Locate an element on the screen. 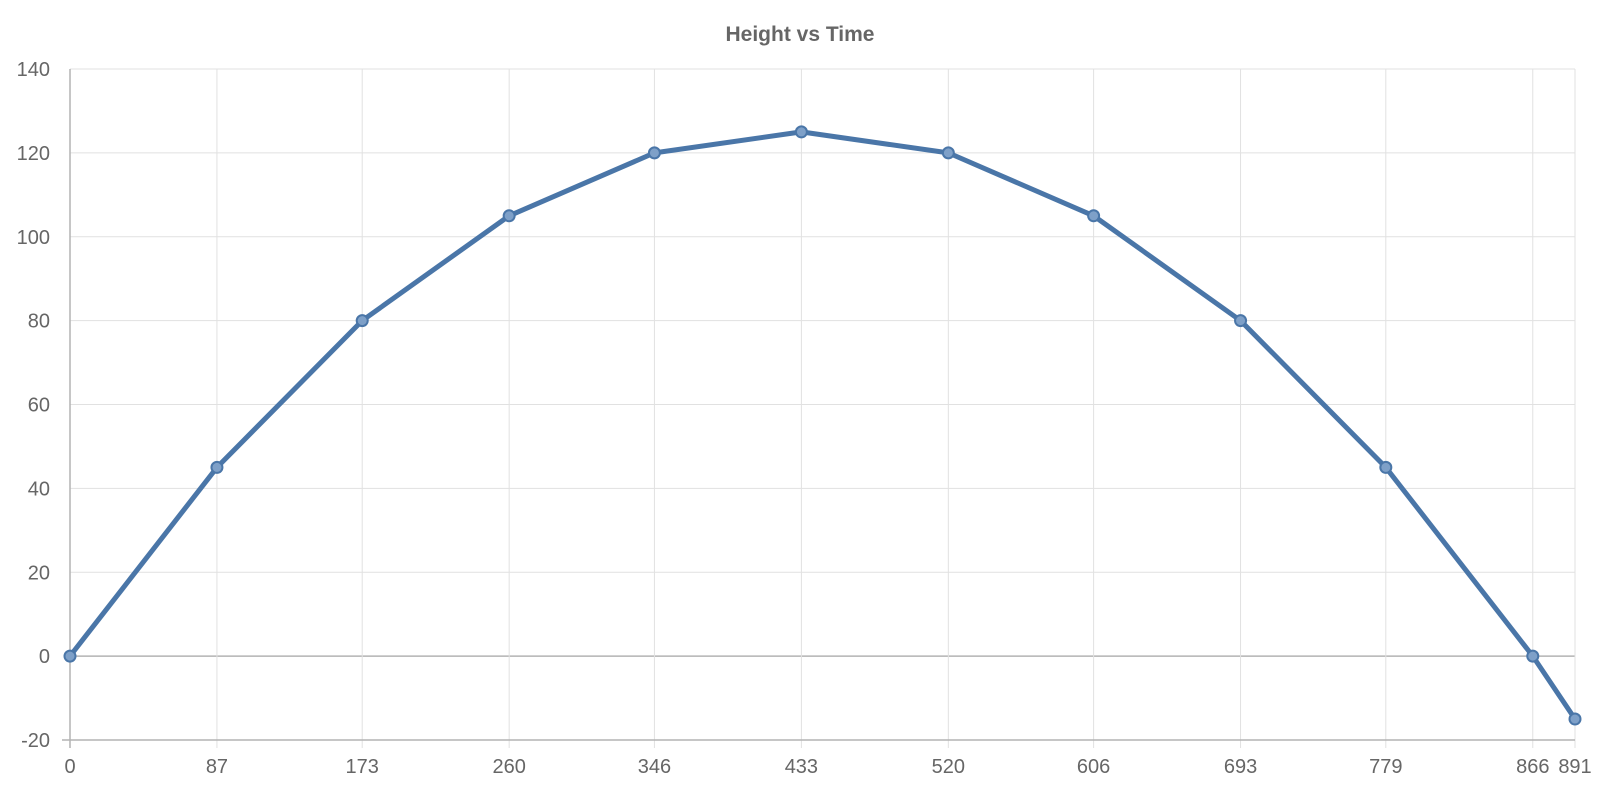 This screenshot has height=800, width=1600. y-tick-label: 20 is located at coordinates (39, 573).